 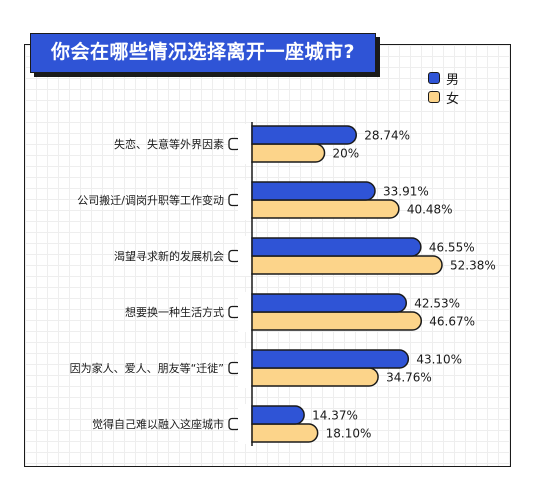 What do you see at coordinates (473, 266) in the screenshot?
I see `value-label-female: 52.38%` at bounding box center [473, 266].